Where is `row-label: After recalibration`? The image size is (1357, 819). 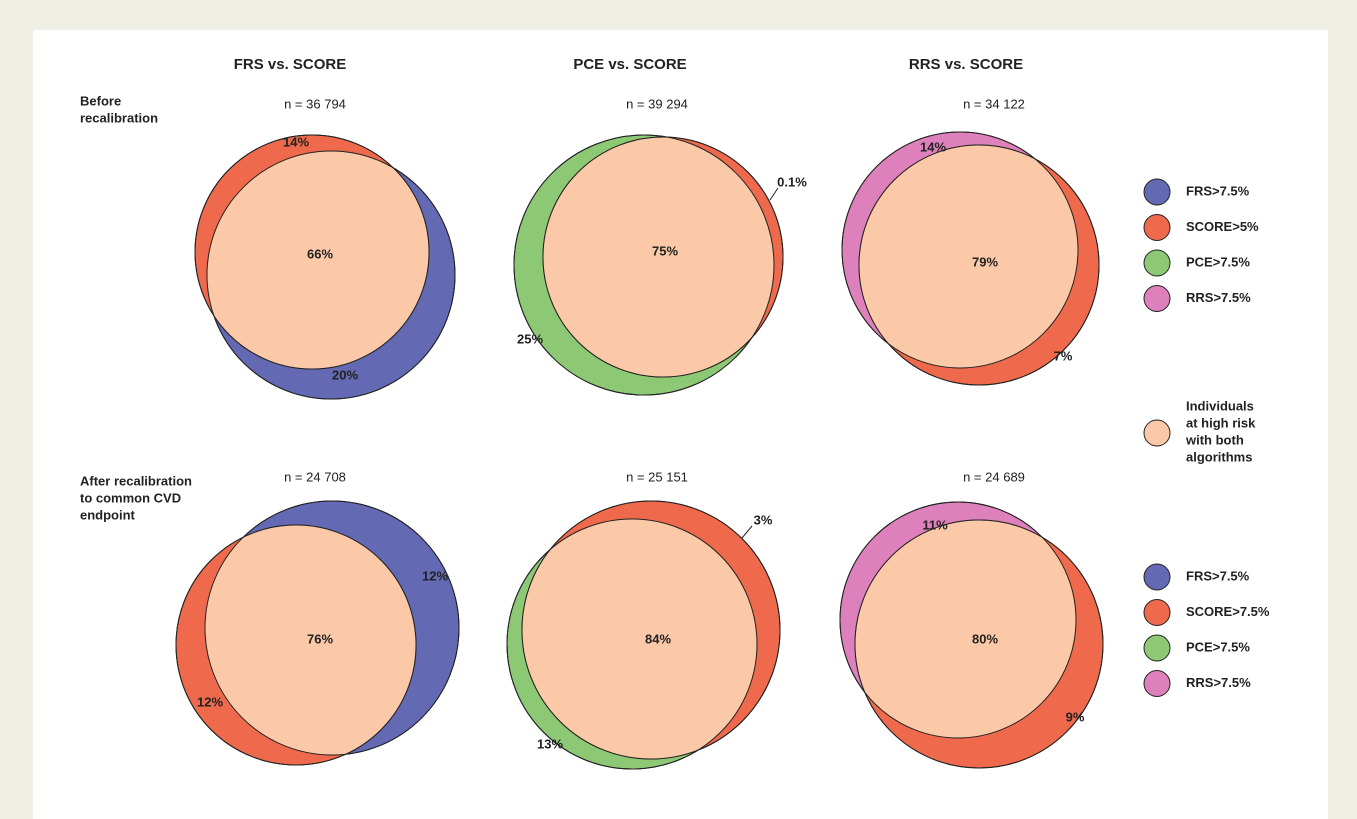 row-label: After recalibration is located at coordinates (136, 480).